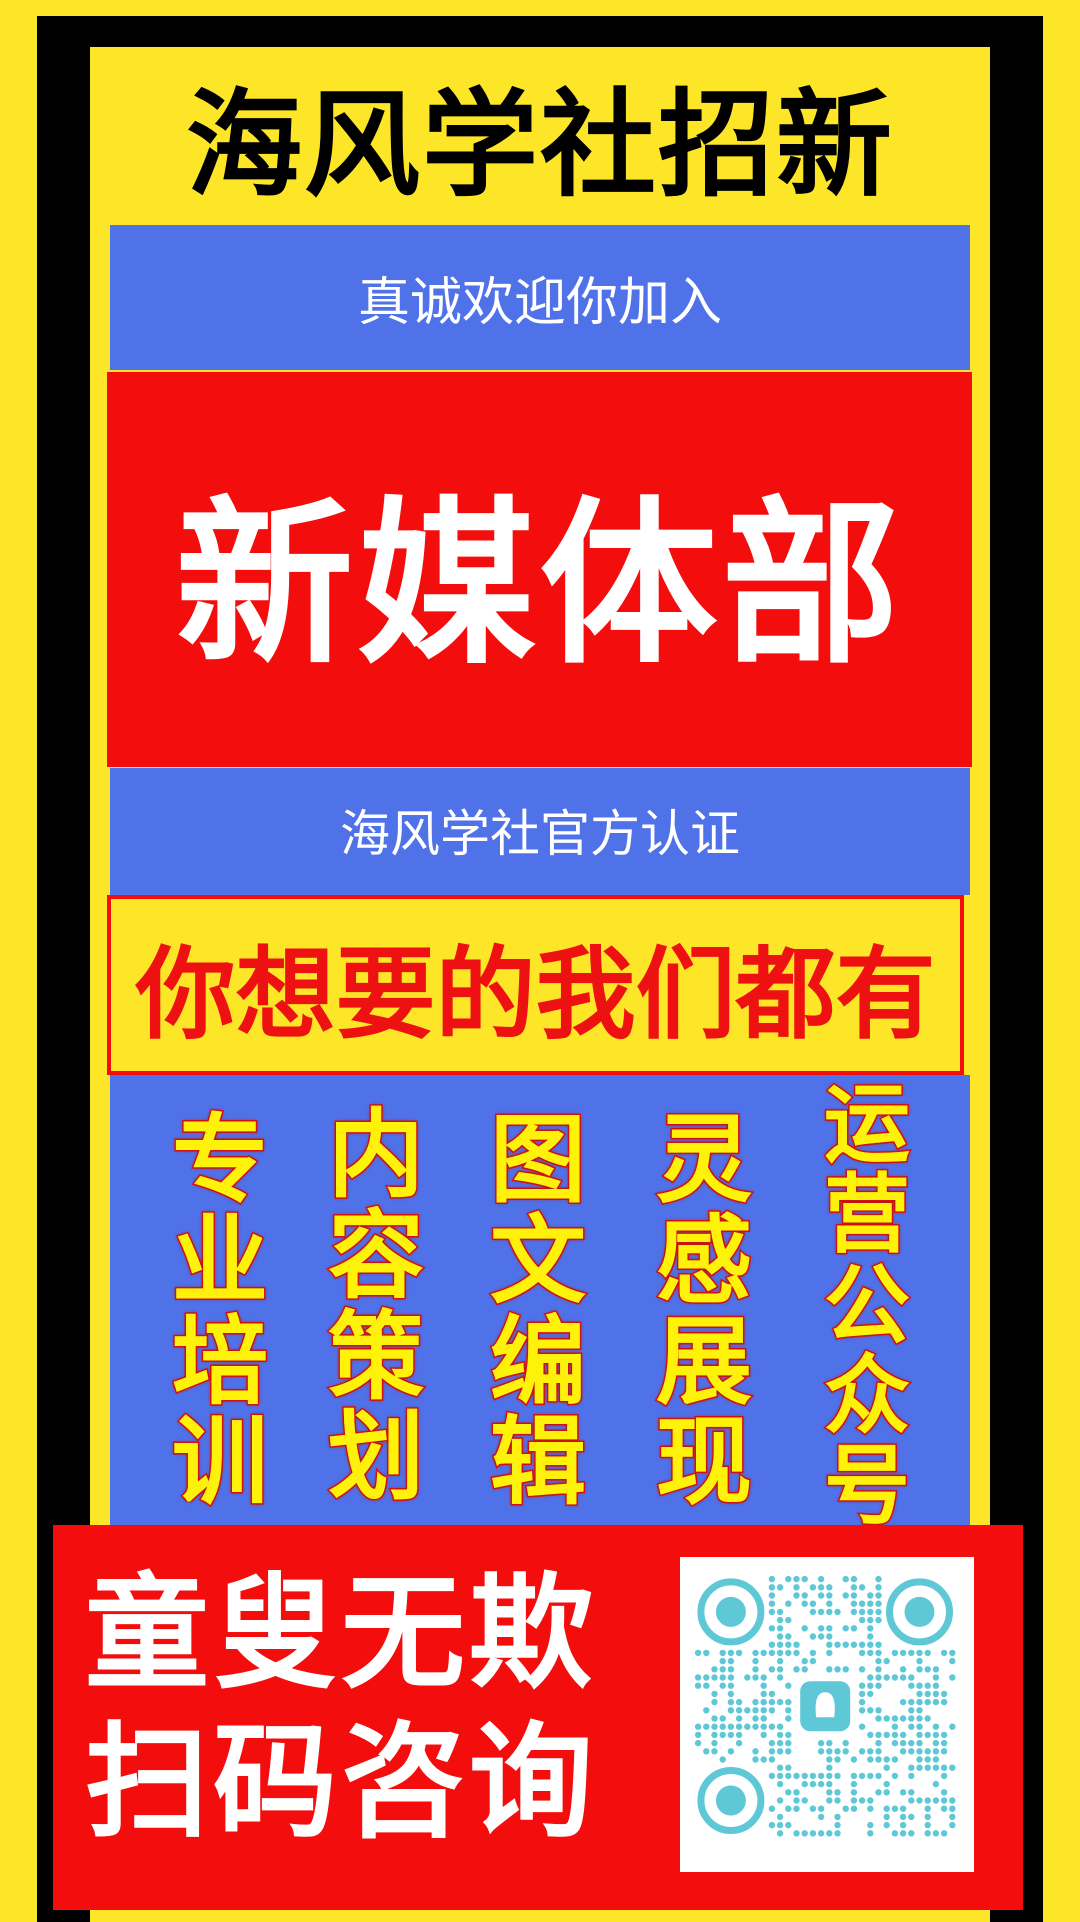  I want to click on feature-graphic-editing: 图 文 编 辑, so click(538, 1309).